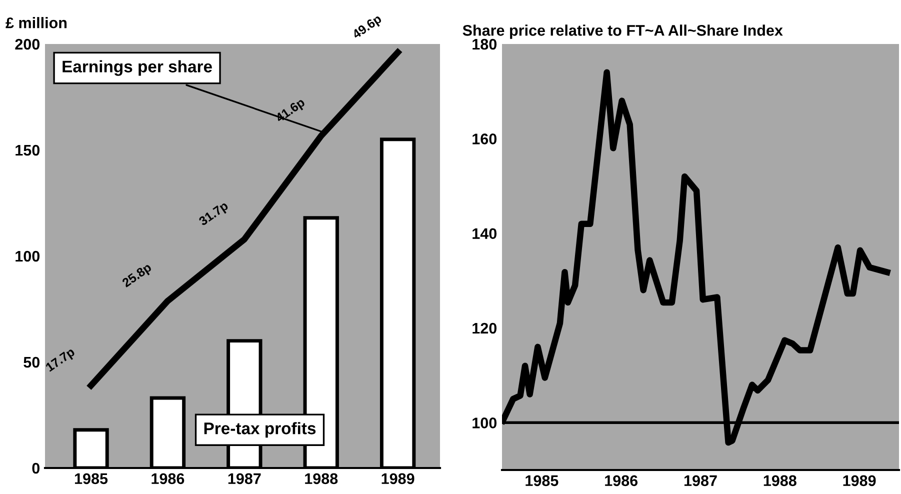 This screenshot has height=494, width=901. I want to click on y-tick-label: 50, so click(32, 362).